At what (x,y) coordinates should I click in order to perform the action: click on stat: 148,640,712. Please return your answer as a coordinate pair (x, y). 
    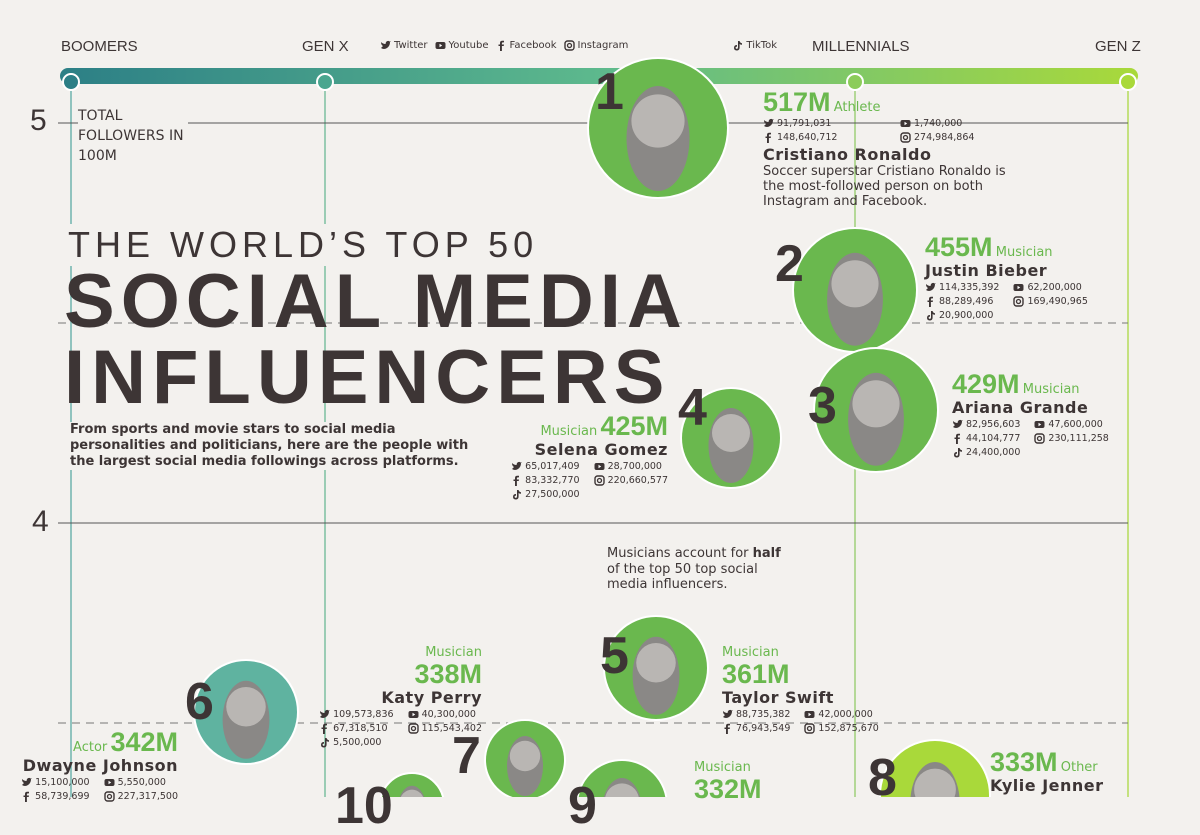
    Looking at the image, I should click on (824, 137).